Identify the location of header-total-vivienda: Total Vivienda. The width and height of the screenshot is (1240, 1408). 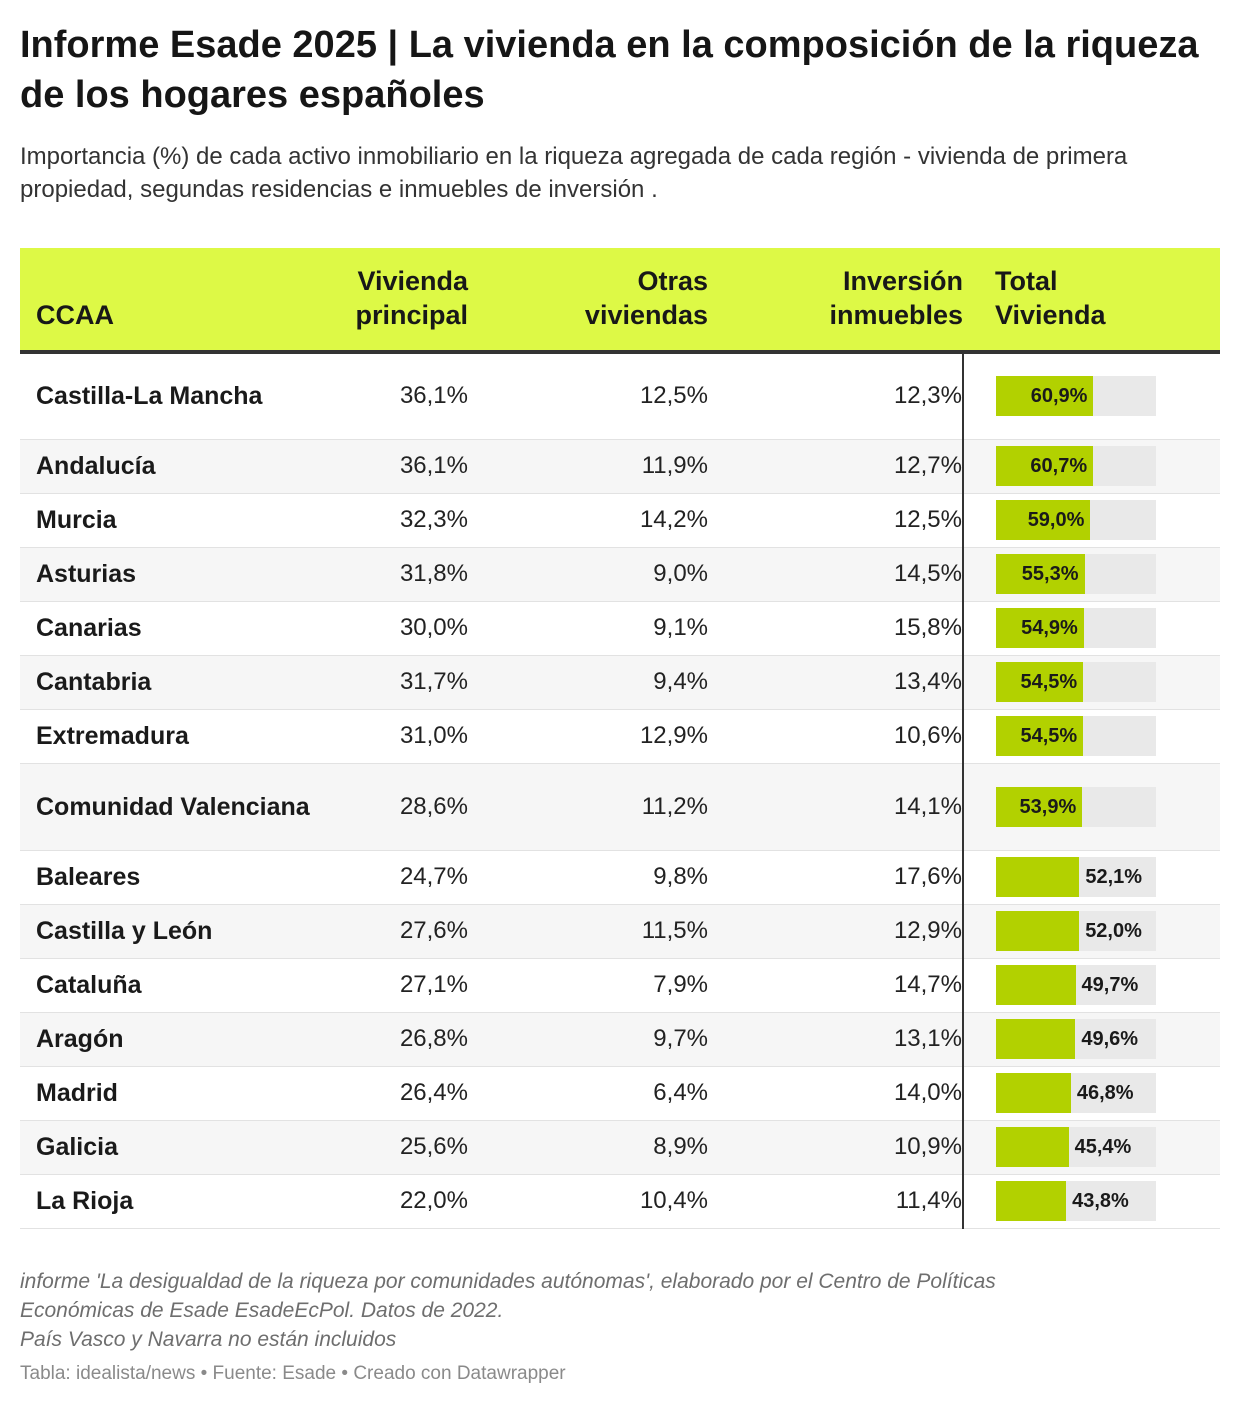
(1091, 301).